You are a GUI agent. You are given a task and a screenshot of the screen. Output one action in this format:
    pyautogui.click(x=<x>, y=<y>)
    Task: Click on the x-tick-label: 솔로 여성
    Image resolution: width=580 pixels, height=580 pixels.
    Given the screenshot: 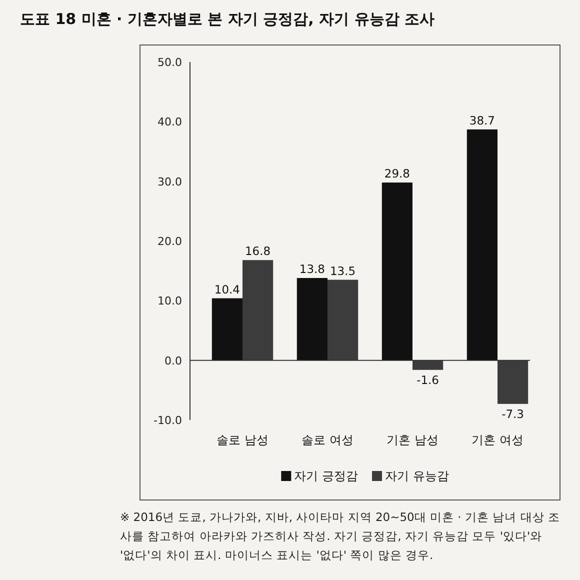 What is the action you would take?
    pyautogui.click(x=328, y=440)
    